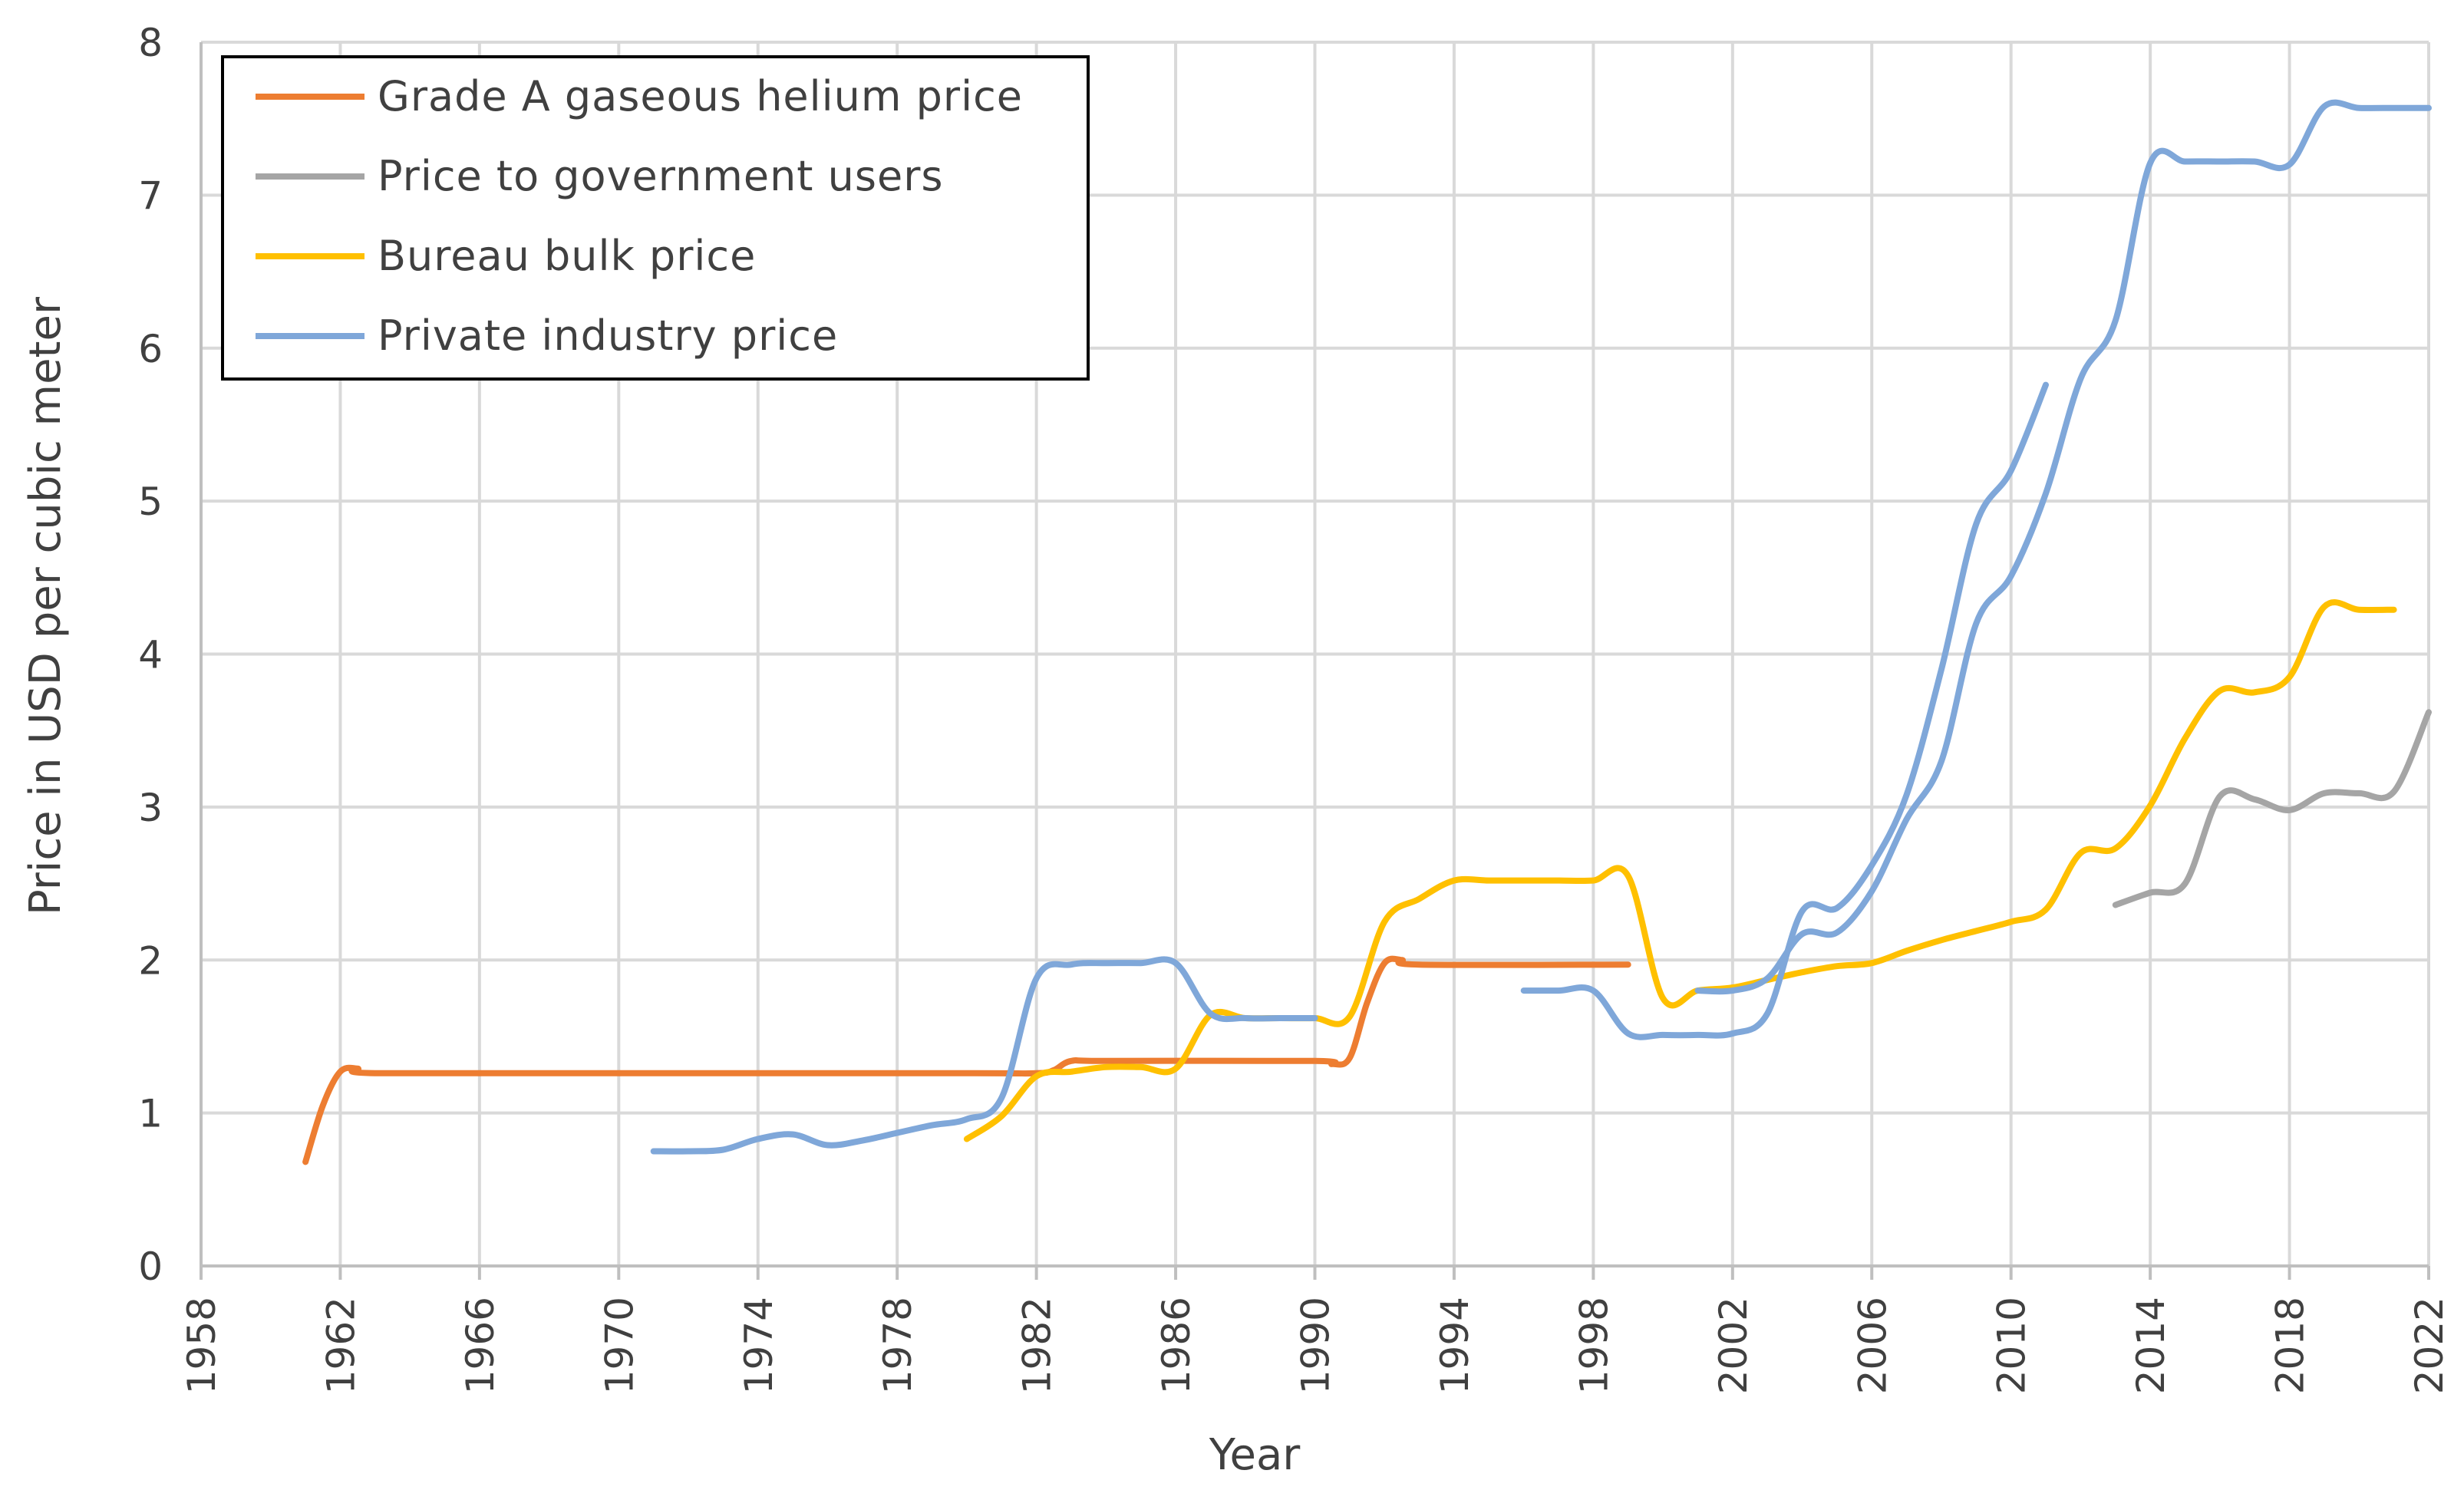 This screenshot has height=1490, width=2464. Describe the element at coordinates (151, 43) in the screenshot. I see `y-tick-label: 8` at that location.